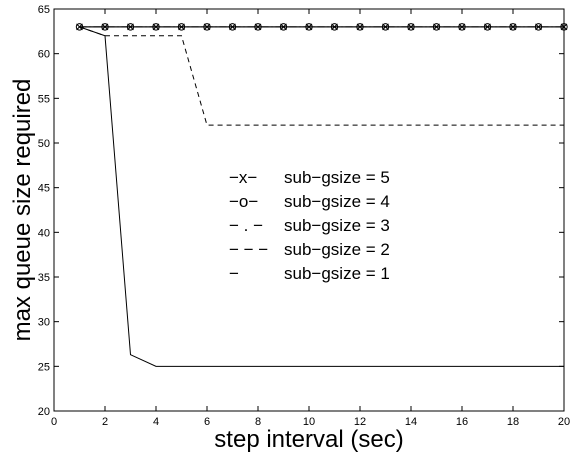 Image resolution: width=575 pixels, height=462 pixels. I want to click on x-tick-label: 8, so click(258, 422).